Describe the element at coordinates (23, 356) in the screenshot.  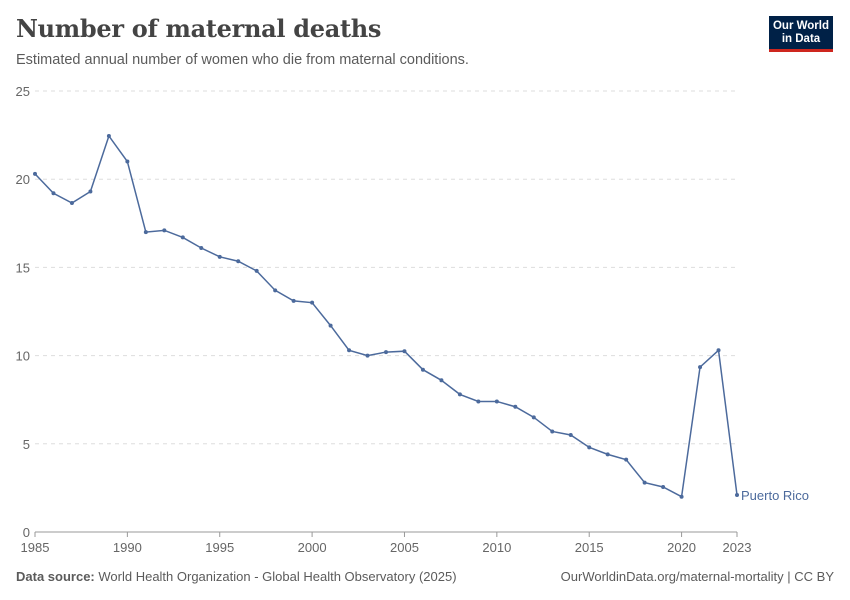
I see `y-tick-label: 10` at that location.